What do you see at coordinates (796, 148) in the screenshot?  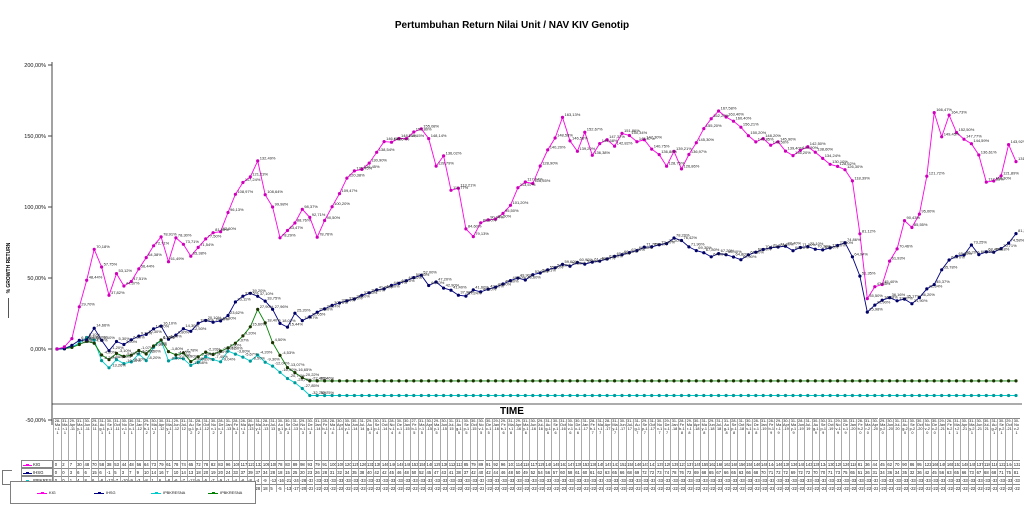 I see `data-point-label: 139,40%` at bounding box center [796, 148].